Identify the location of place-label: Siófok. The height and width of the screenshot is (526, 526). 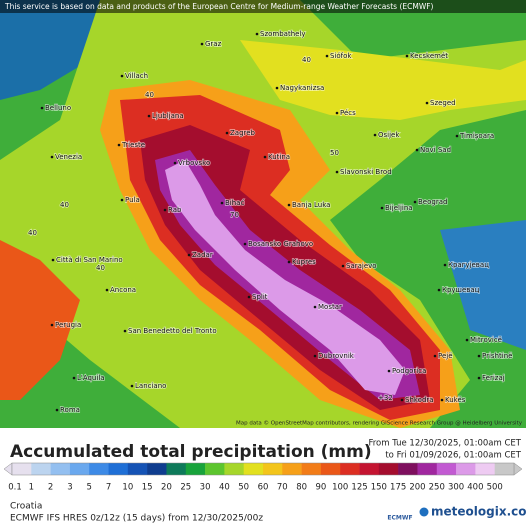
(341, 56).